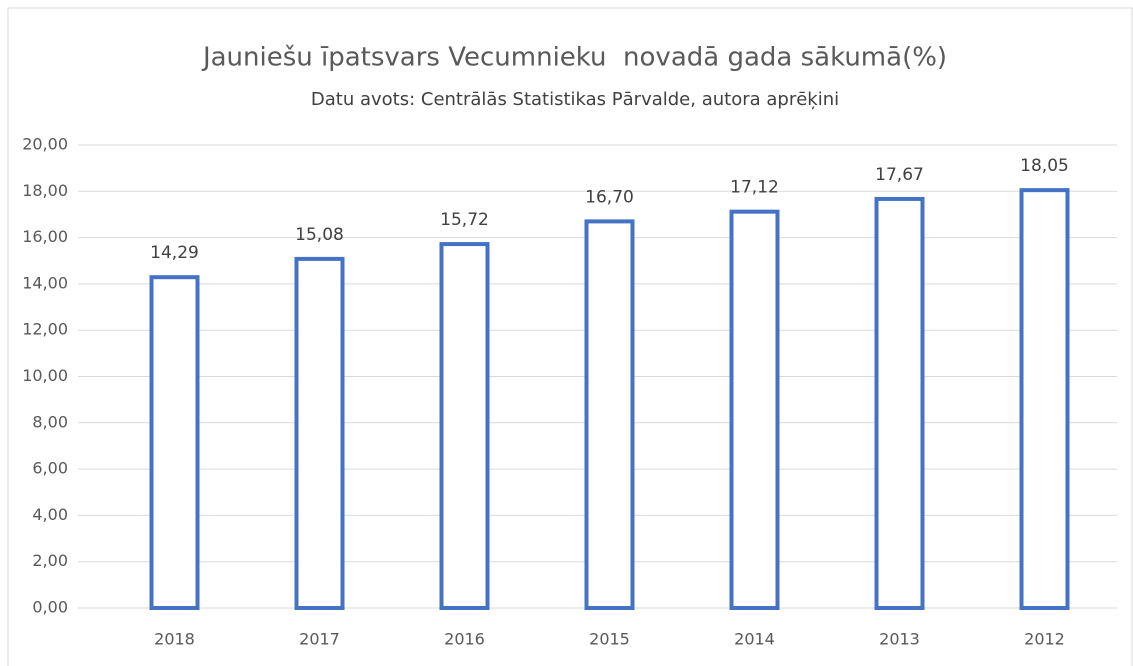  What do you see at coordinates (754, 188) in the screenshot?
I see `value-label: 17,12` at bounding box center [754, 188].